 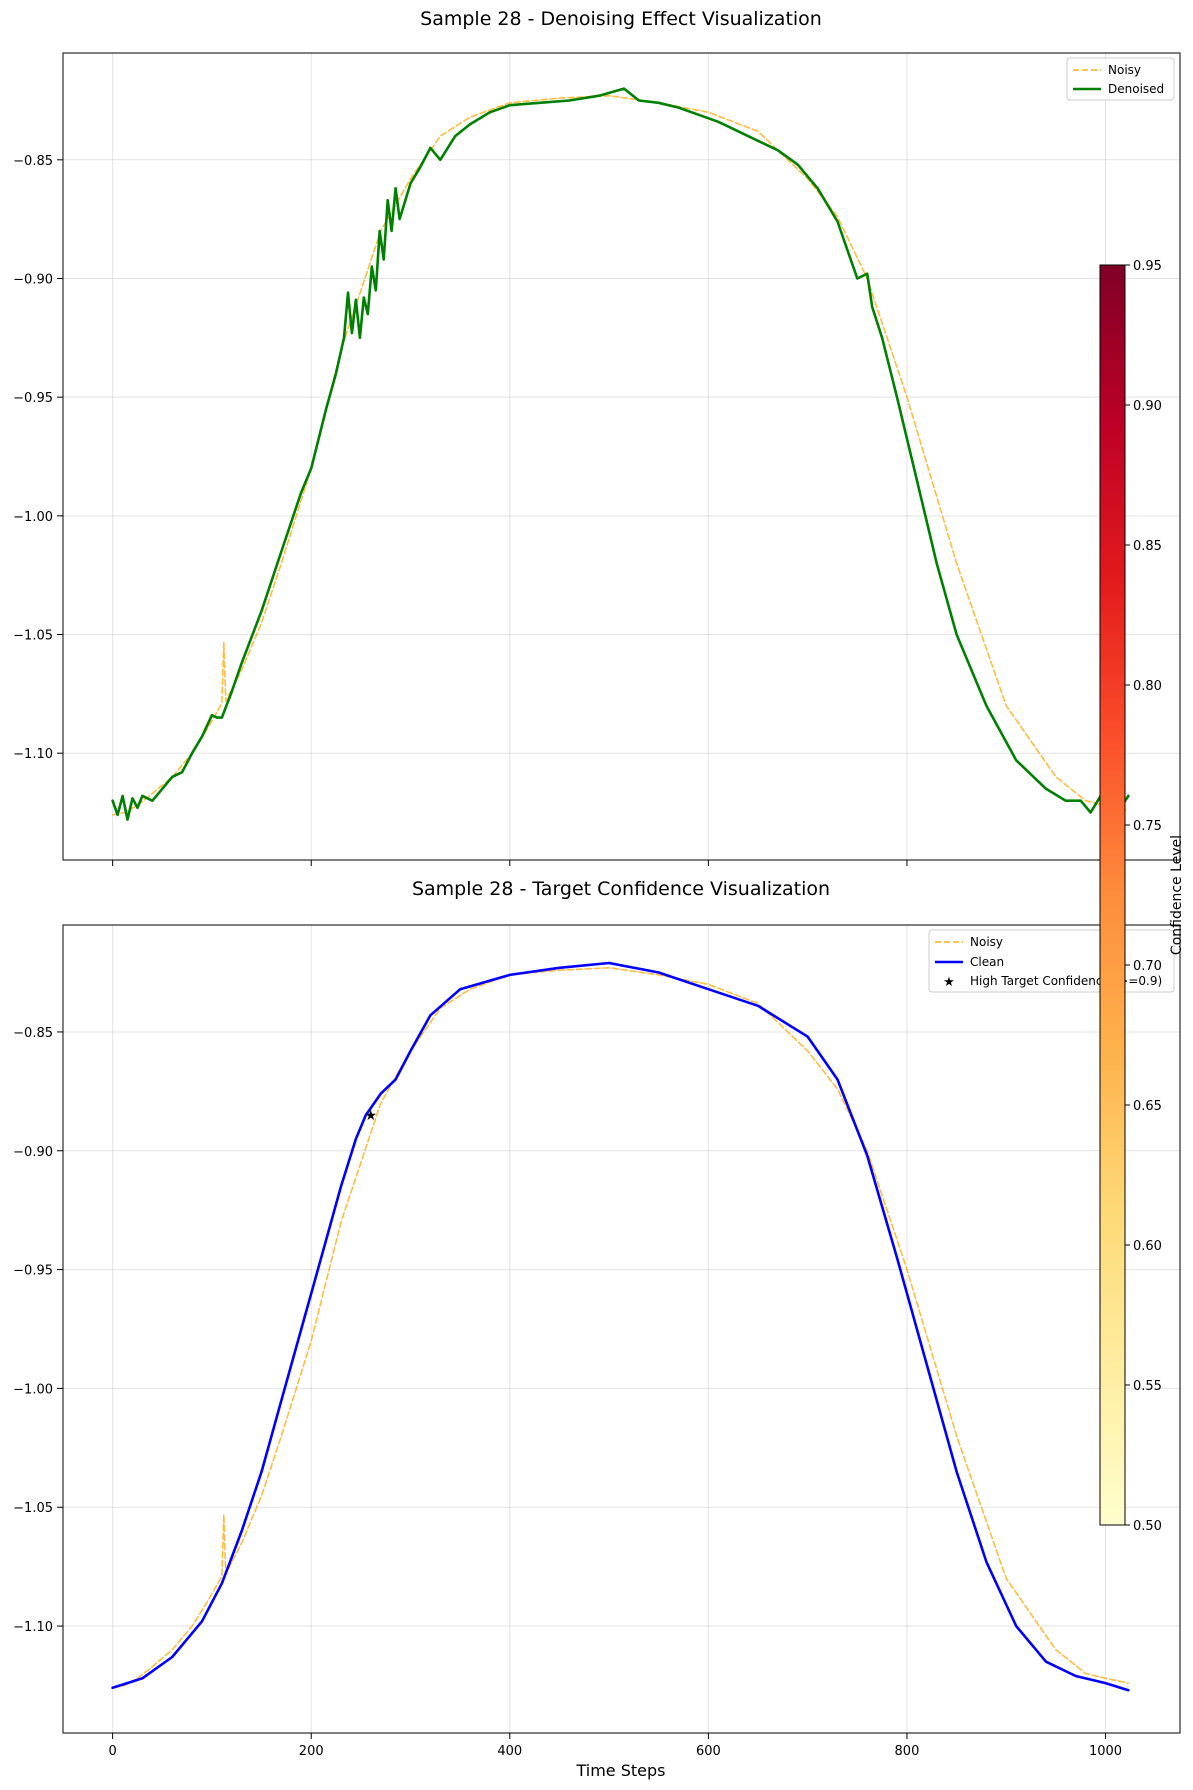 I want to click on legend-label-denoised: Denoised, so click(x=1136, y=89).